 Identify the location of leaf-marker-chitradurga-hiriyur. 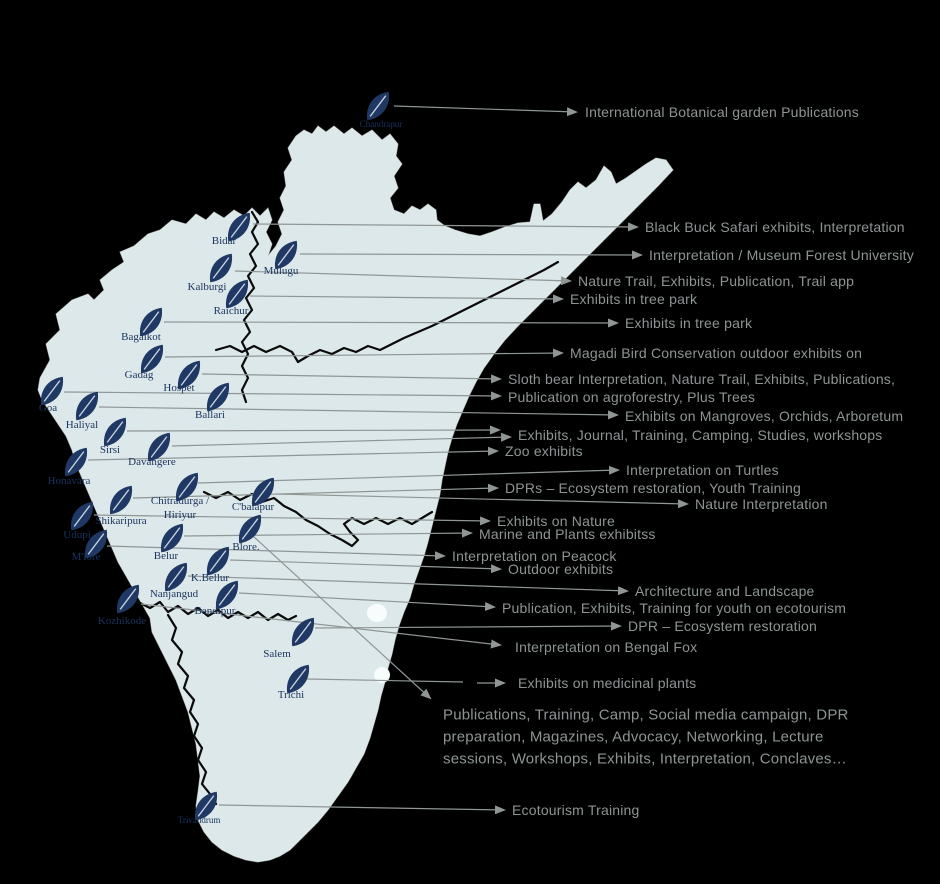
(187, 487).